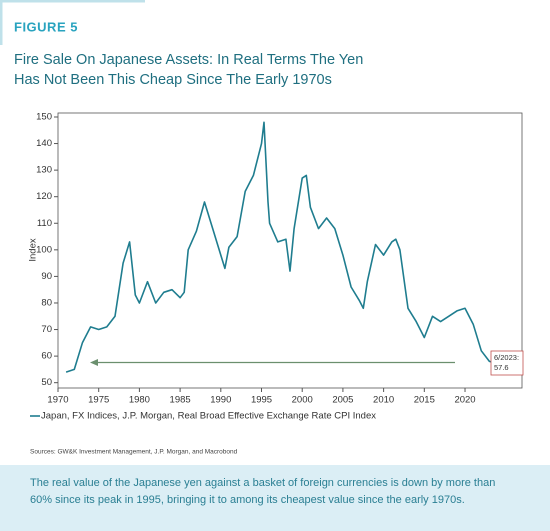  I want to click on annotation-box, so click(507, 363).